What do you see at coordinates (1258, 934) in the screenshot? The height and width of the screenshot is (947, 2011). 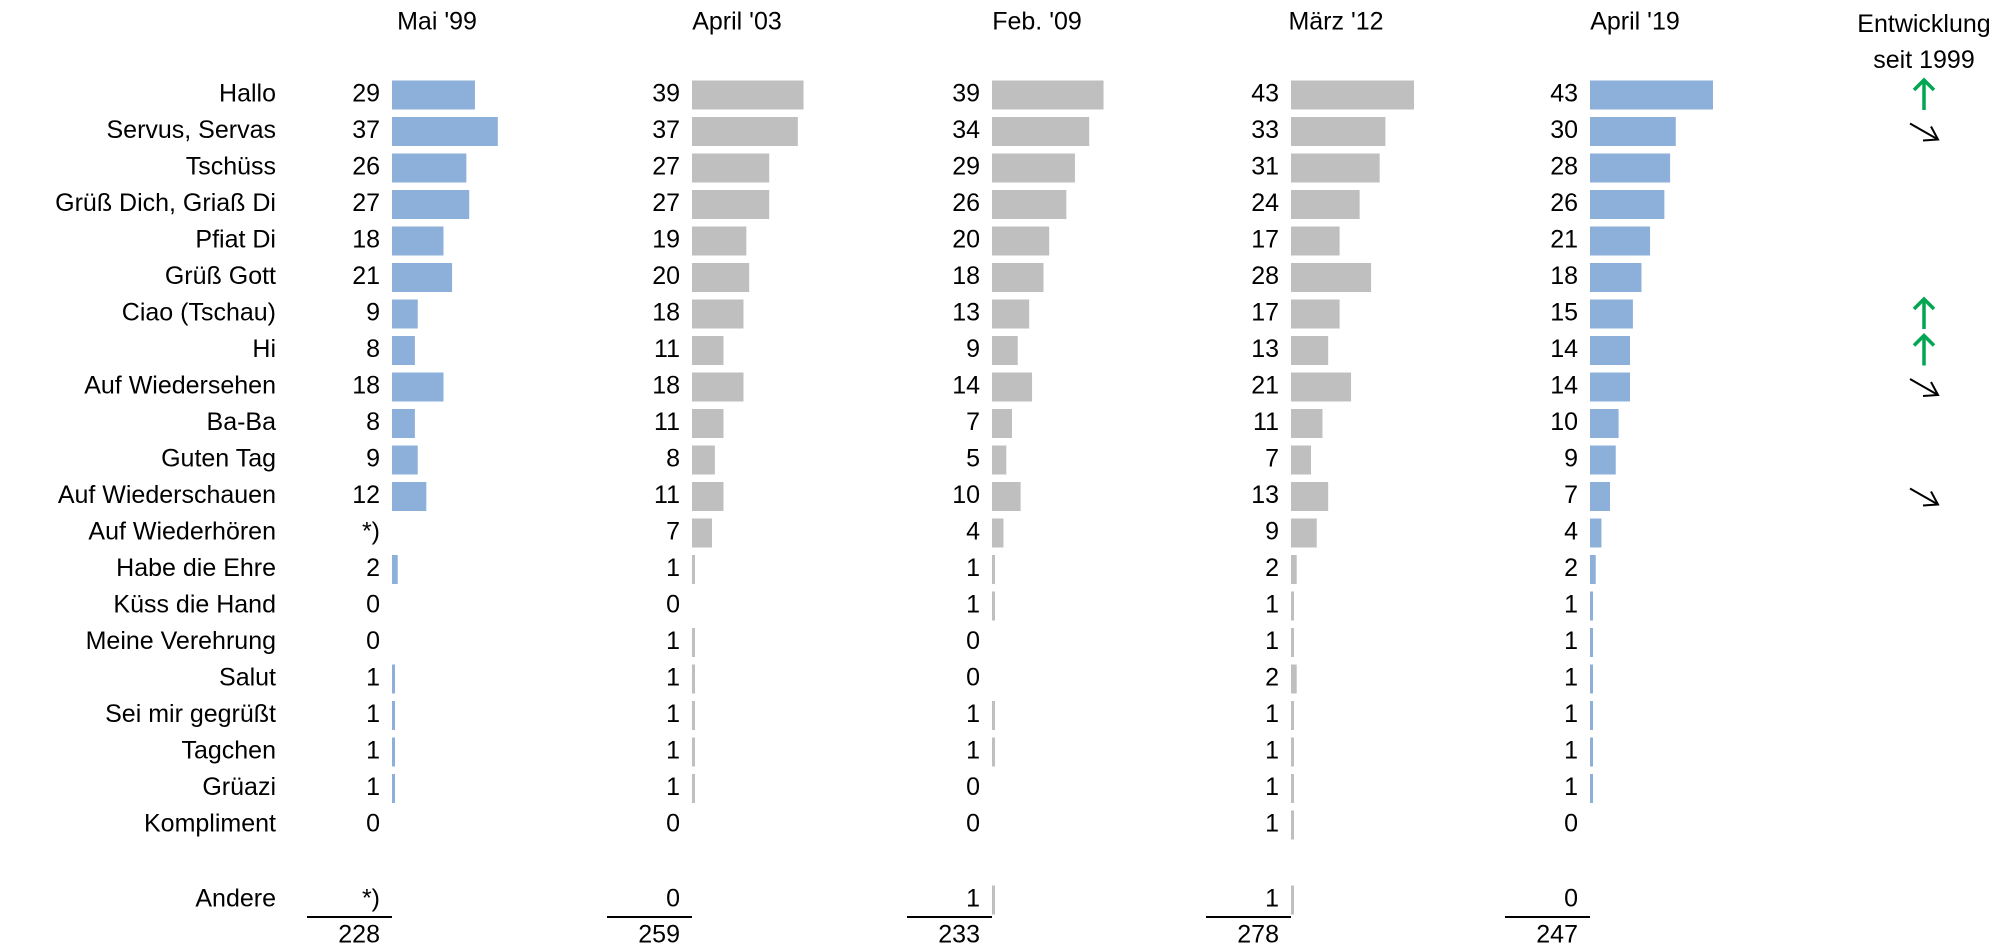 I see `total-label: 278` at bounding box center [1258, 934].